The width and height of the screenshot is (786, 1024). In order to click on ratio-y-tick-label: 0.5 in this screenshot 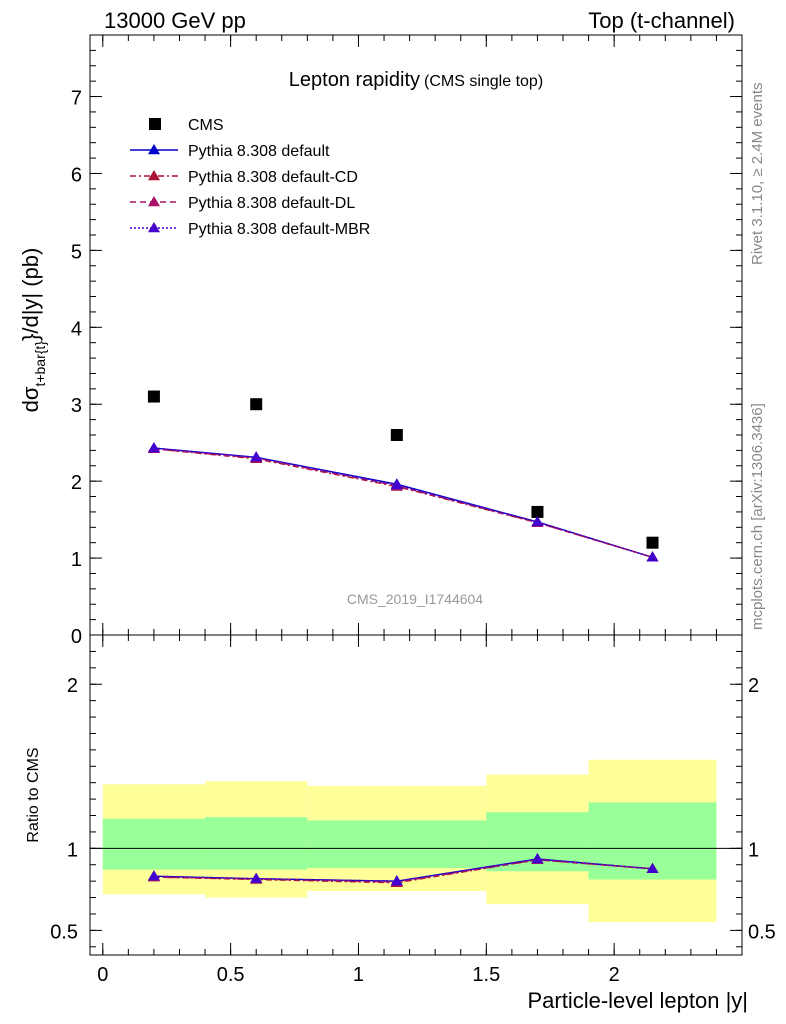, I will do `click(64, 932)`.